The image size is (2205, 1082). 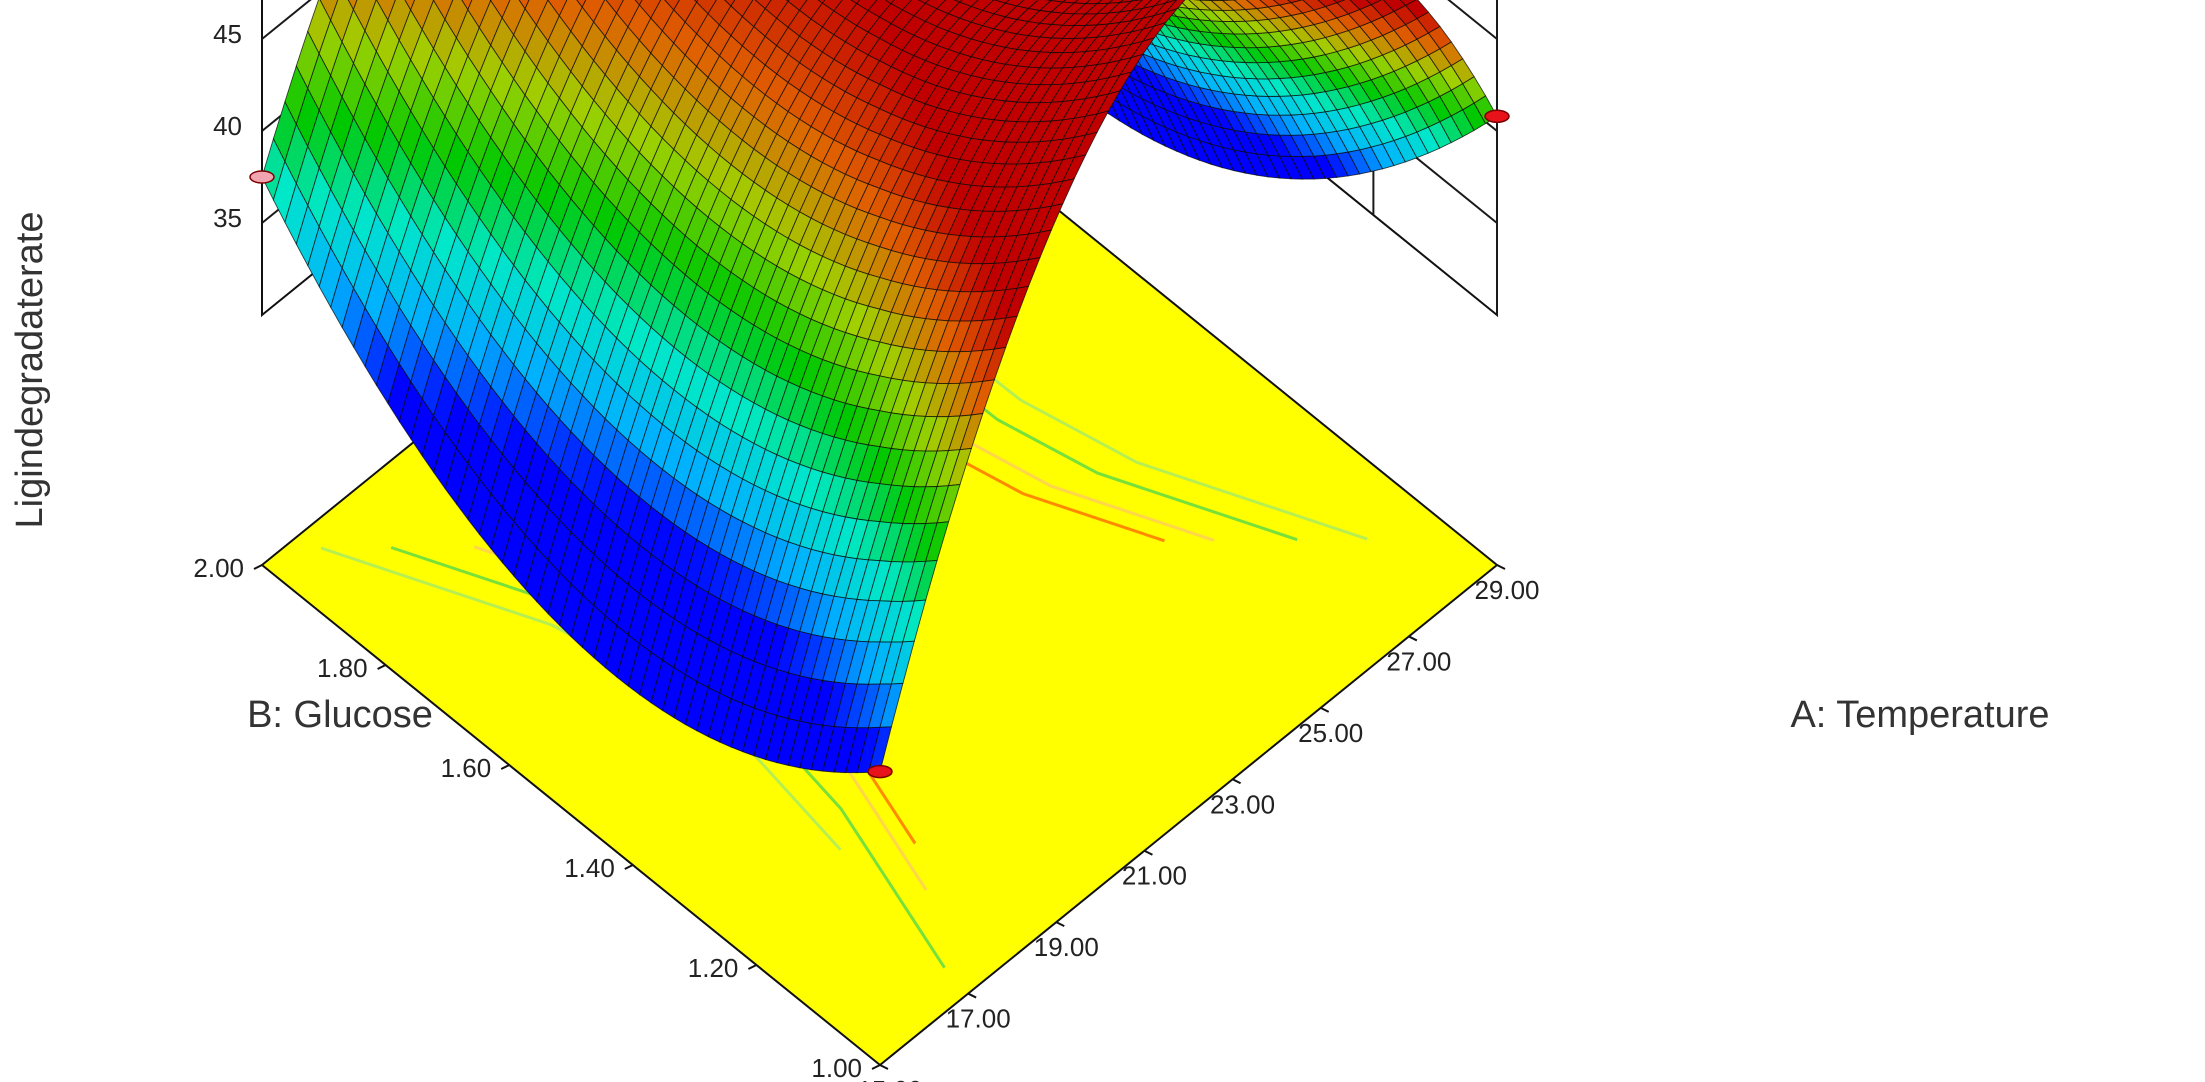 I want to click on z-axis-title: Ligindegradaterate, so click(x=30, y=370).